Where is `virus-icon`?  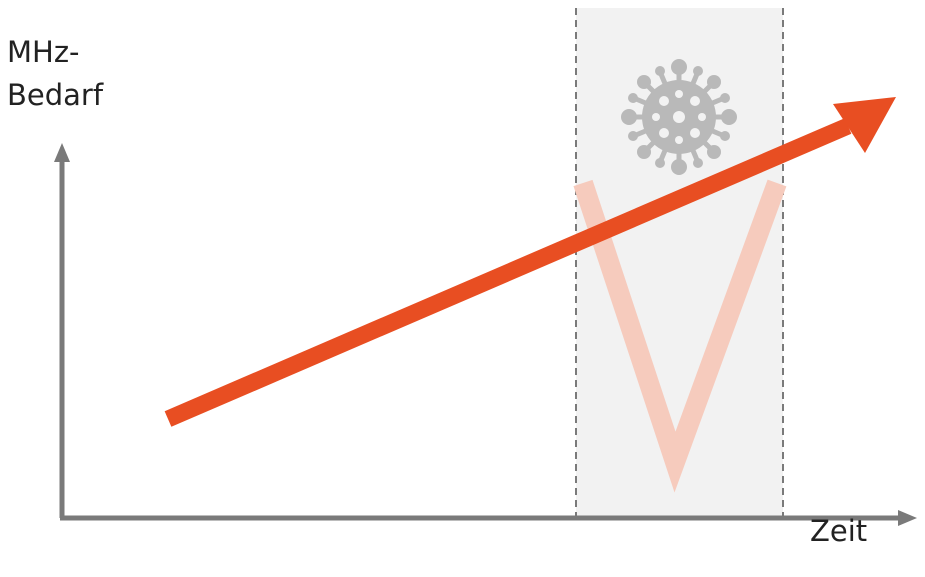
virus-icon is located at coordinates (679, 117).